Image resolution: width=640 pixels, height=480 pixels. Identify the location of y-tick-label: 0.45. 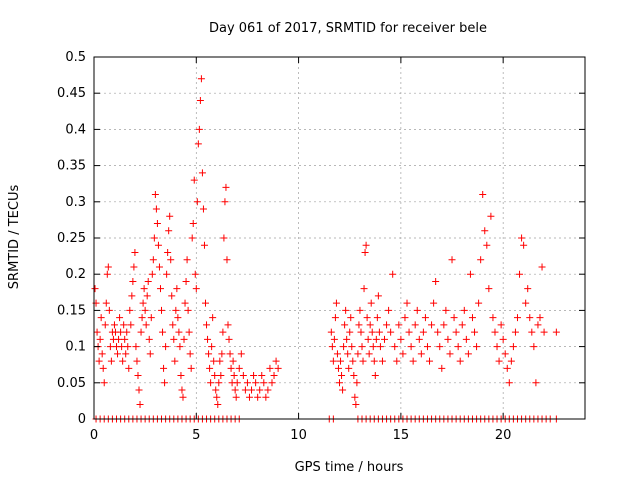
(71, 93).